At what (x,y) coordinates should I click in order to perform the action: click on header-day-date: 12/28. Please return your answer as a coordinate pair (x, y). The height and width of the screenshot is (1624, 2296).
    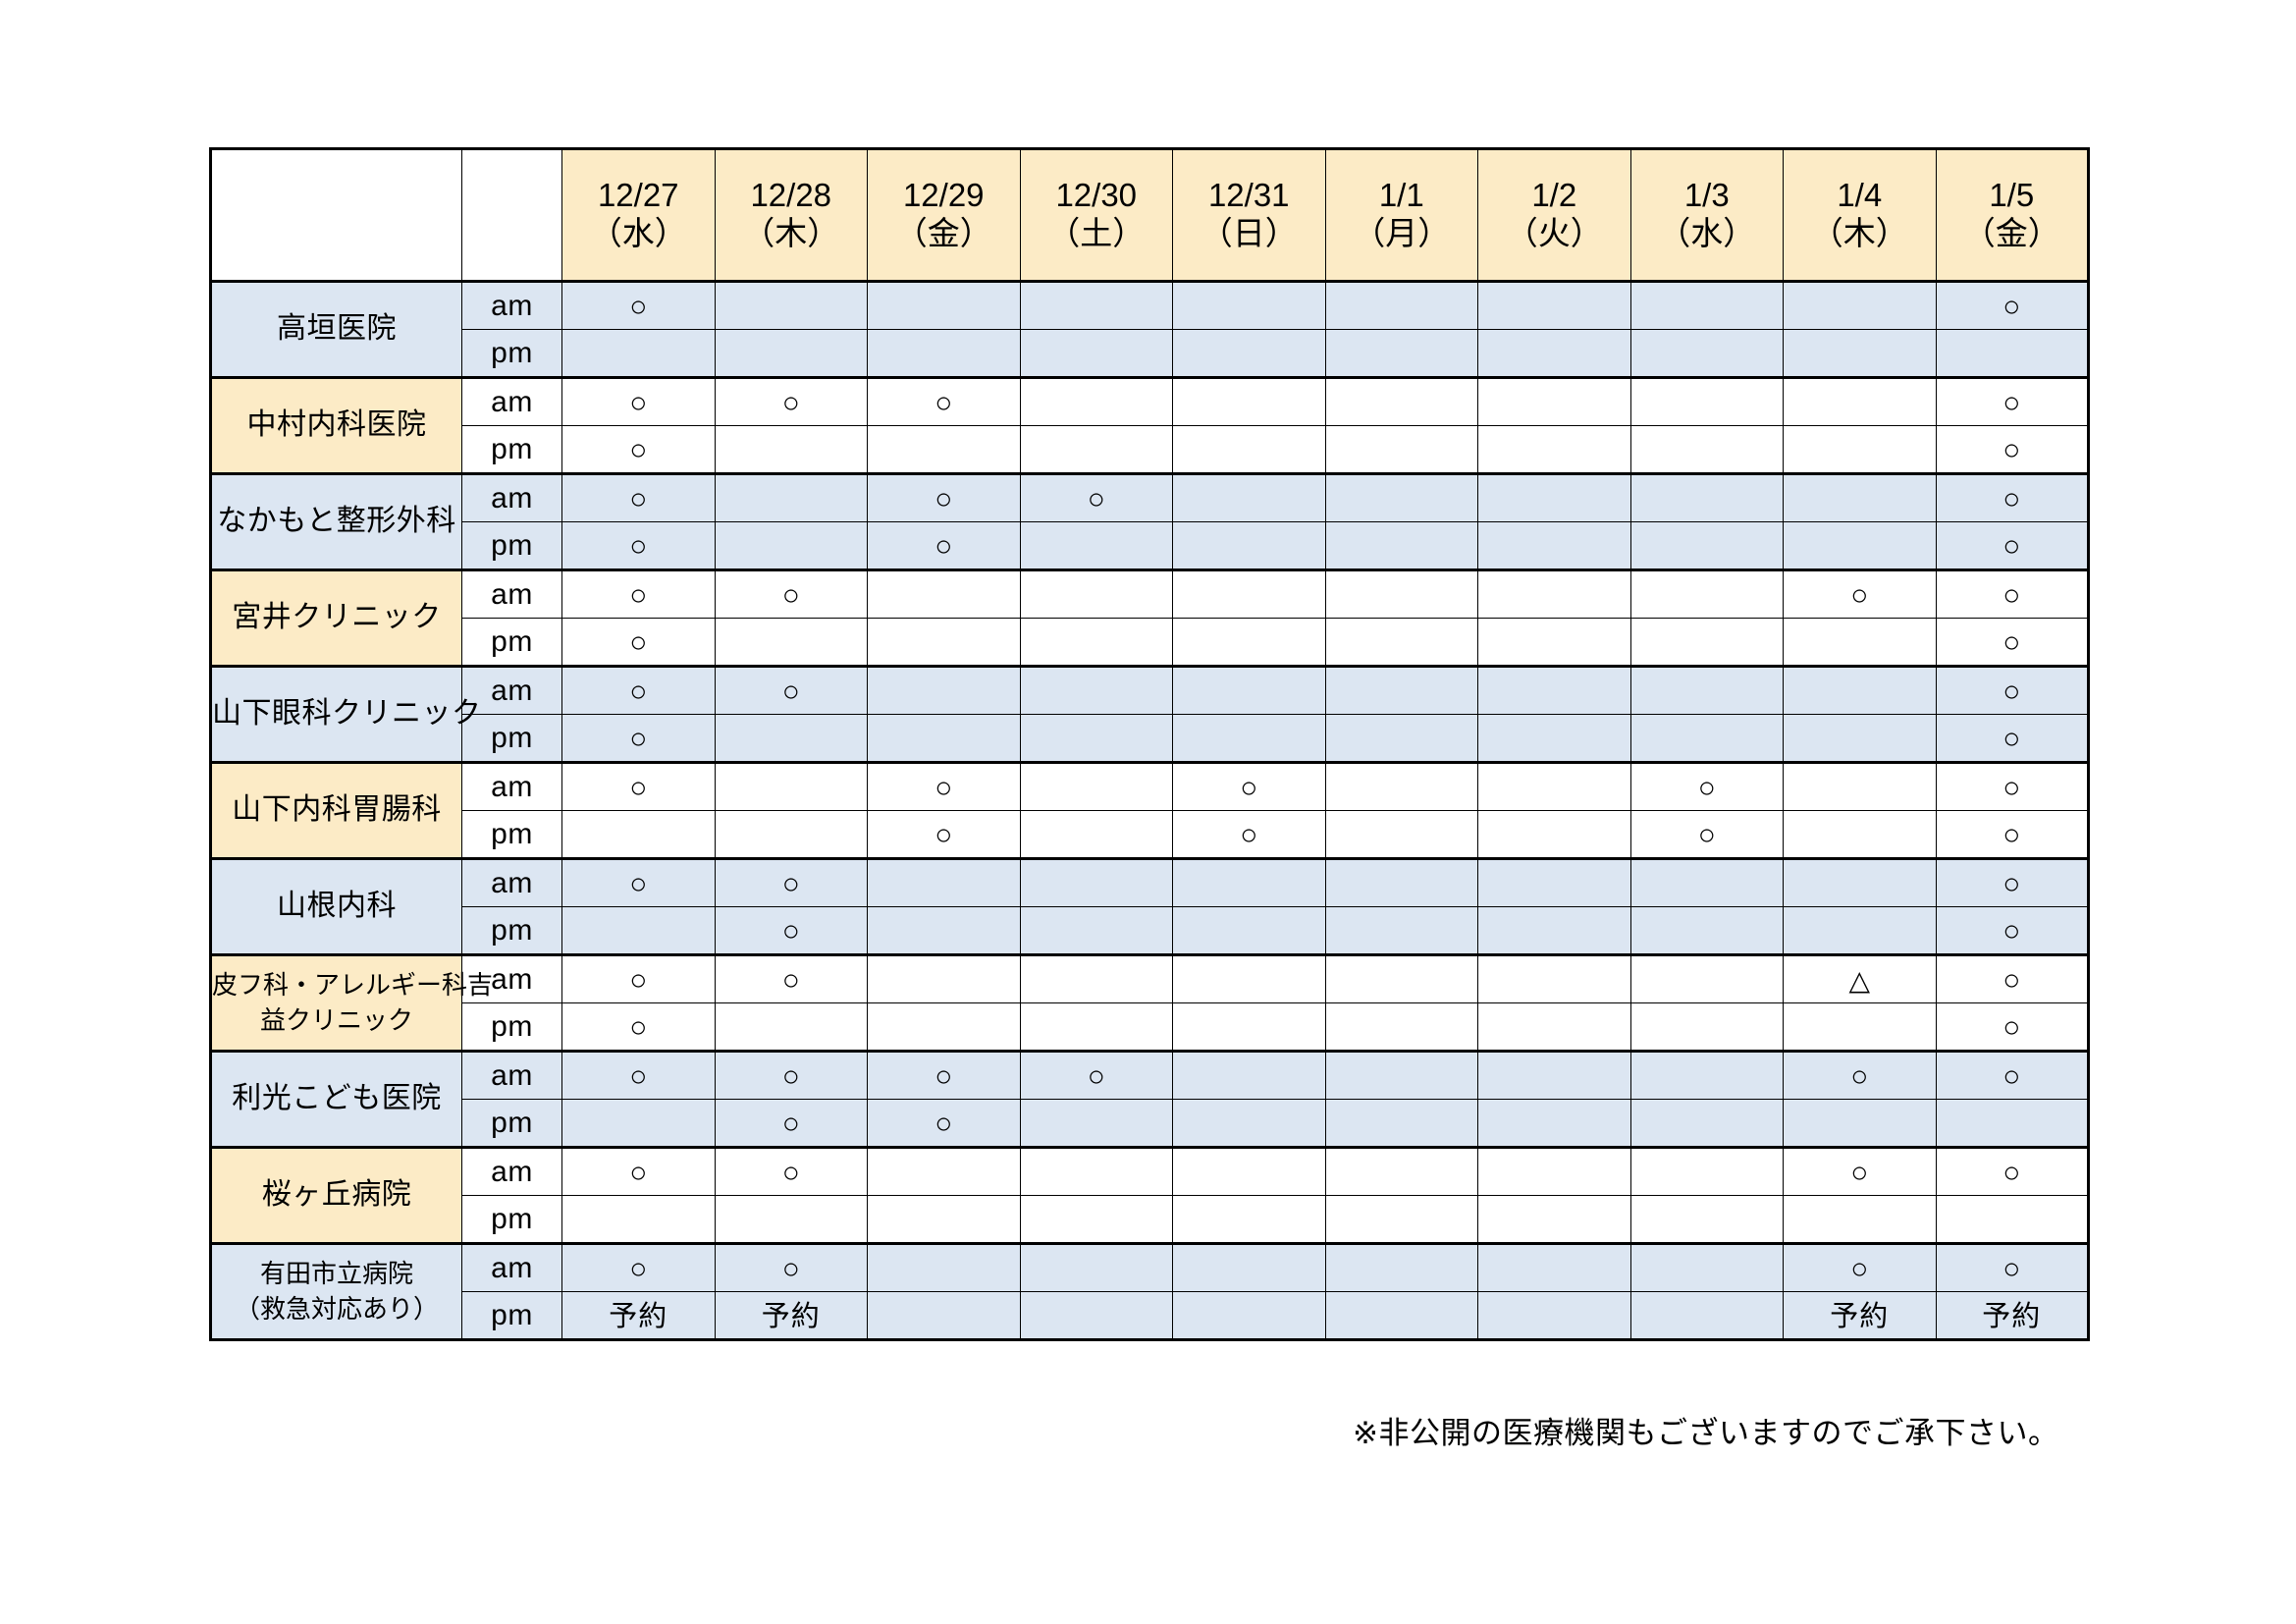
    Looking at the image, I should click on (791, 195).